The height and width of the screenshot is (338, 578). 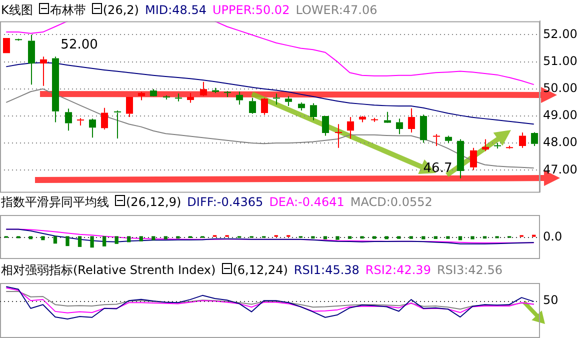 I want to click on chart-title: 相对强弱指标(Relative Strenth Index), so click(x=108, y=270).